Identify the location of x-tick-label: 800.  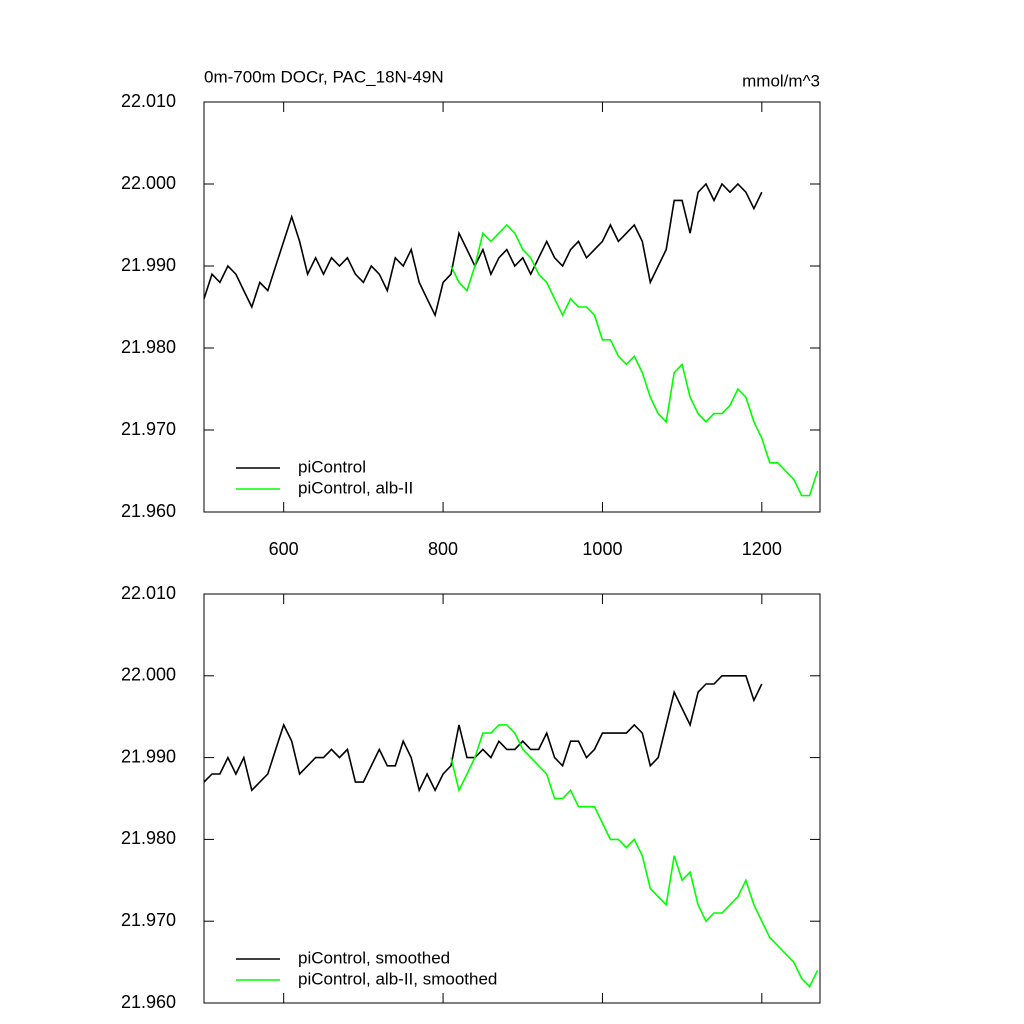
(443, 549).